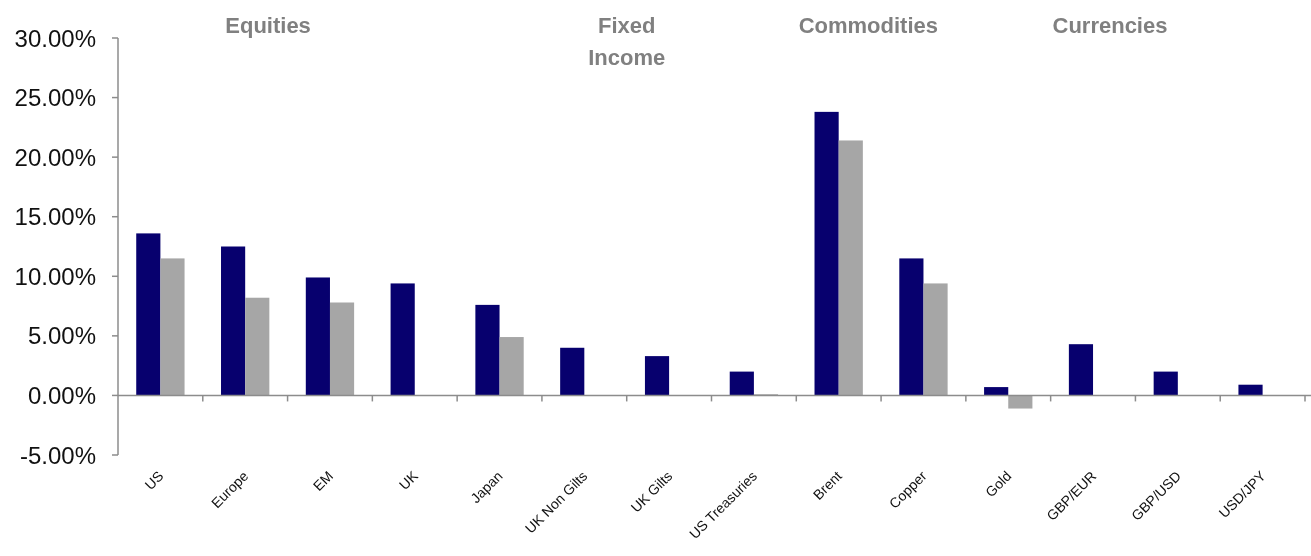  Describe the element at coordinates (55, 276) in the screenshot. I see `y-tick-label: 10.00%` at that location.